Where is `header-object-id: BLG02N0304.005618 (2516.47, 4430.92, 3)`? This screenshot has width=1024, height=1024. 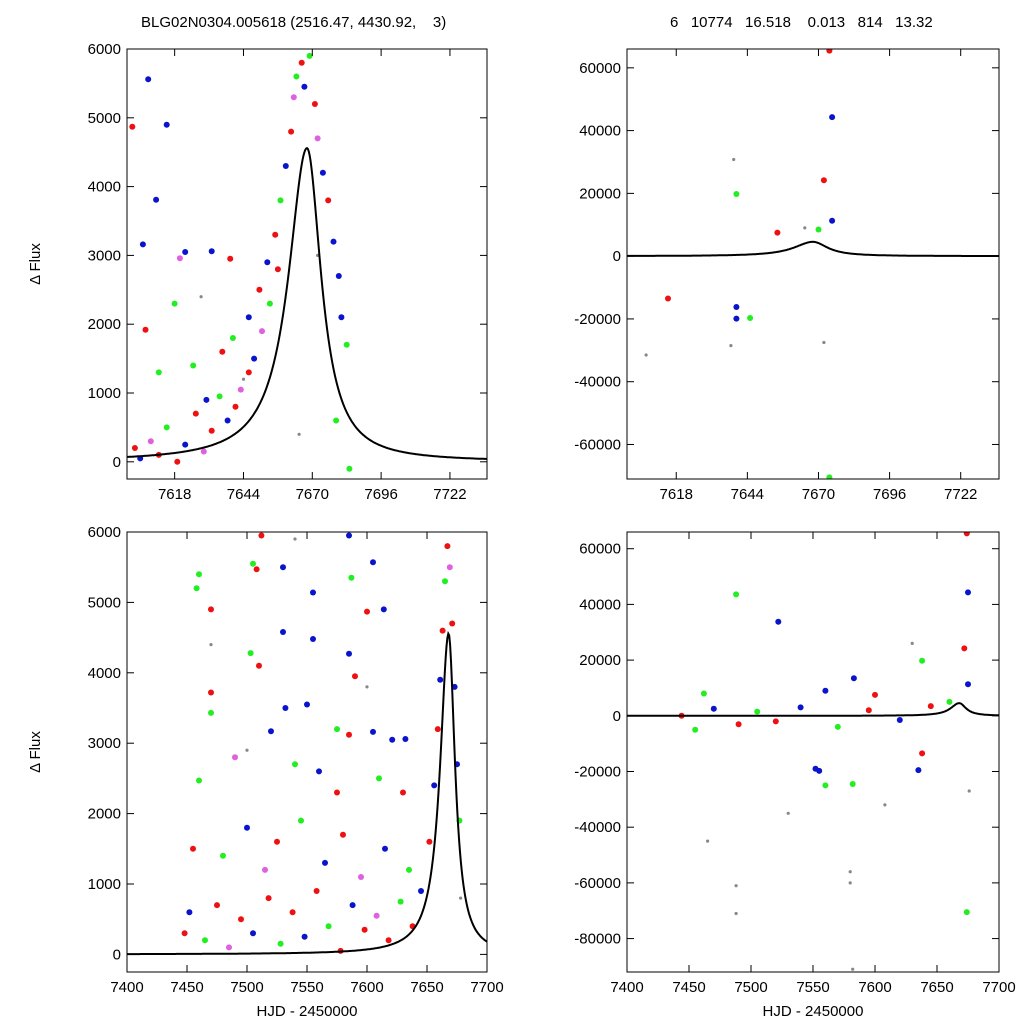
header-object-id: BLG02N0304.005618 (2516.47, 4430.92, 3) is located at coordinates (294, 22).